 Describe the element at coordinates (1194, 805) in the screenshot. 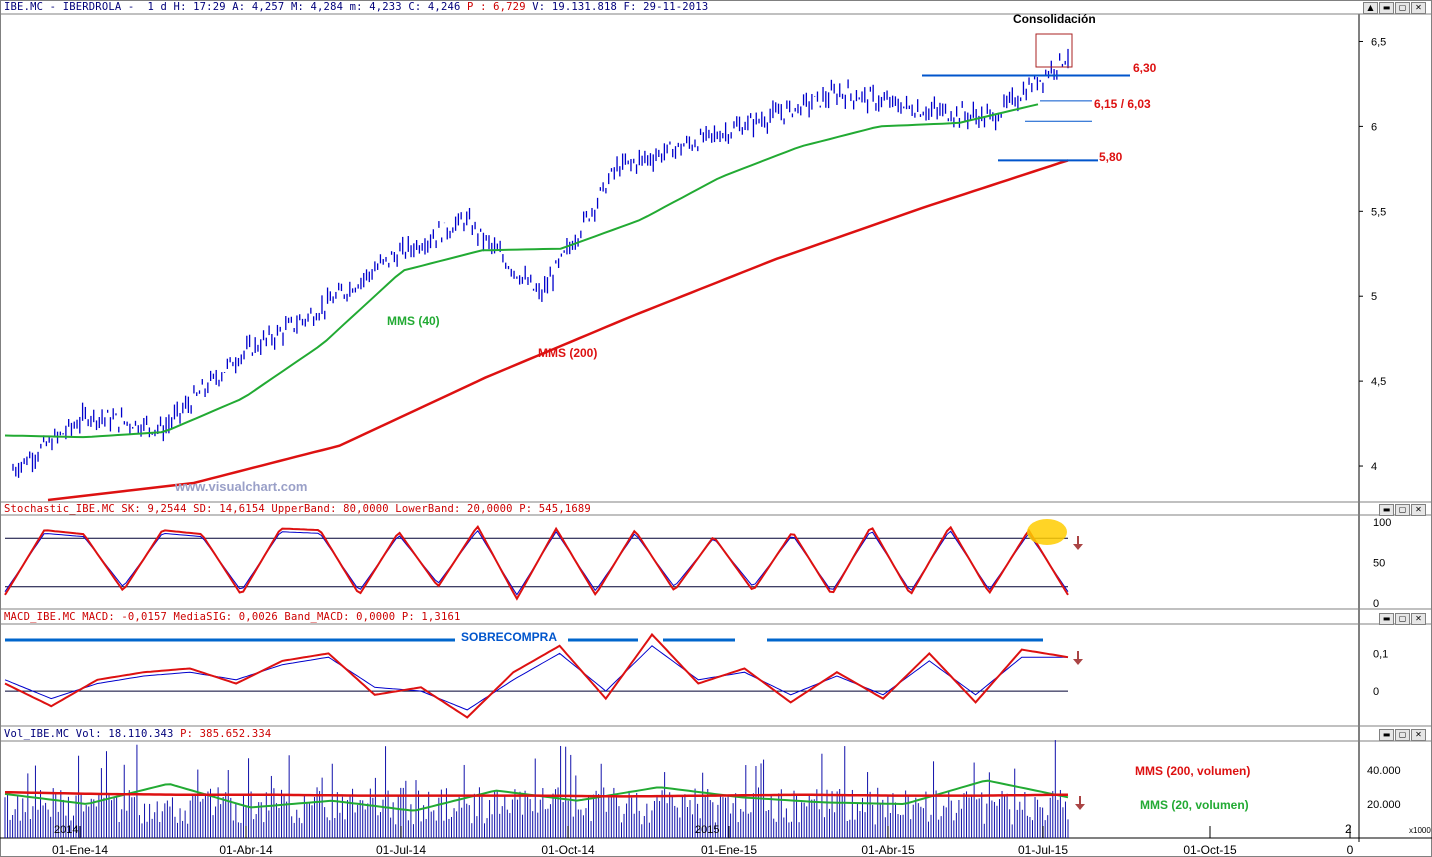

I see `vol-mms20-label: MMS (20, volumen)` at that location.